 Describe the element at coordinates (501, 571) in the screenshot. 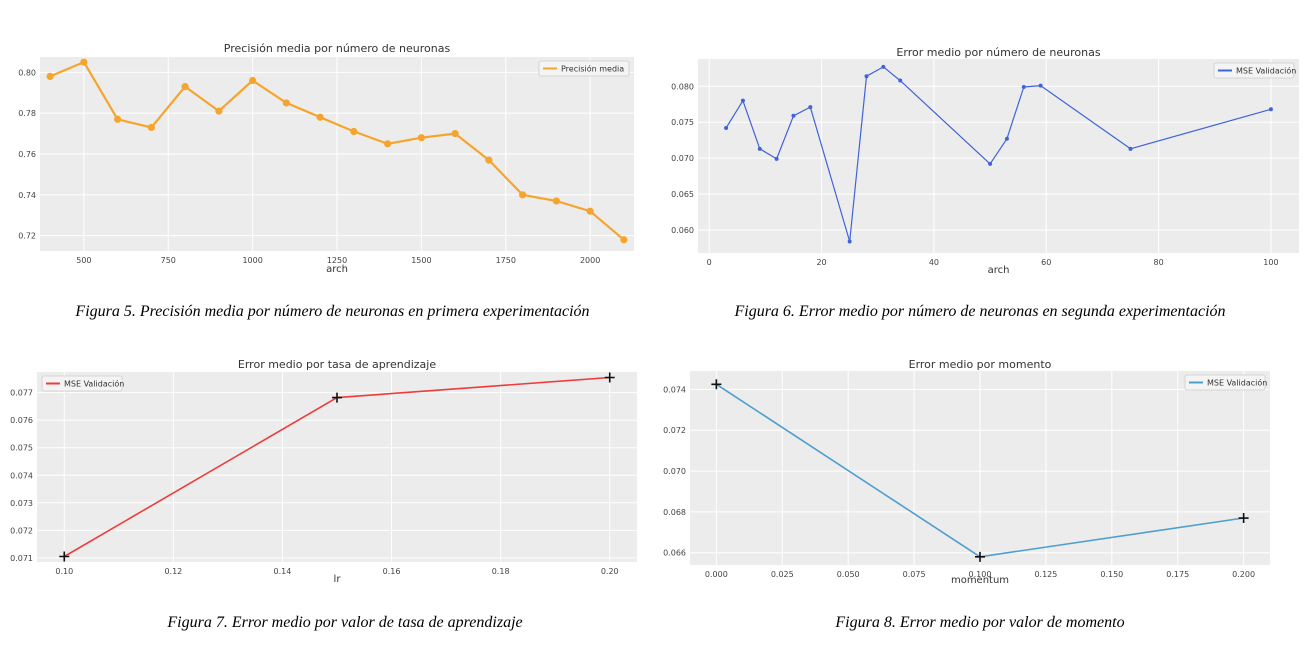

I see `x-tick-label: 0.18` at that location.